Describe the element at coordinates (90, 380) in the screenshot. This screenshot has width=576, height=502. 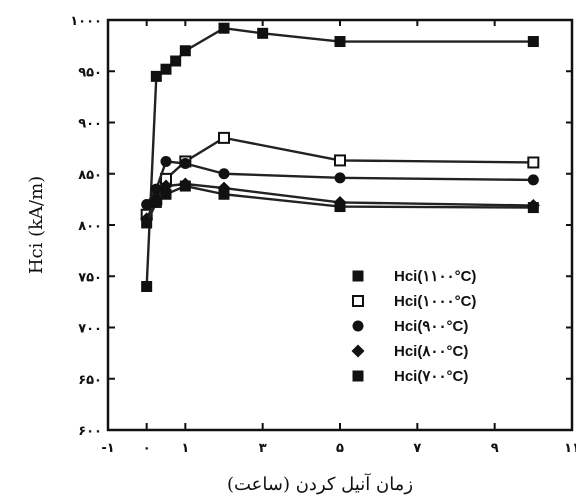
I see `y-tick-label: ۶۵۰` at that location.